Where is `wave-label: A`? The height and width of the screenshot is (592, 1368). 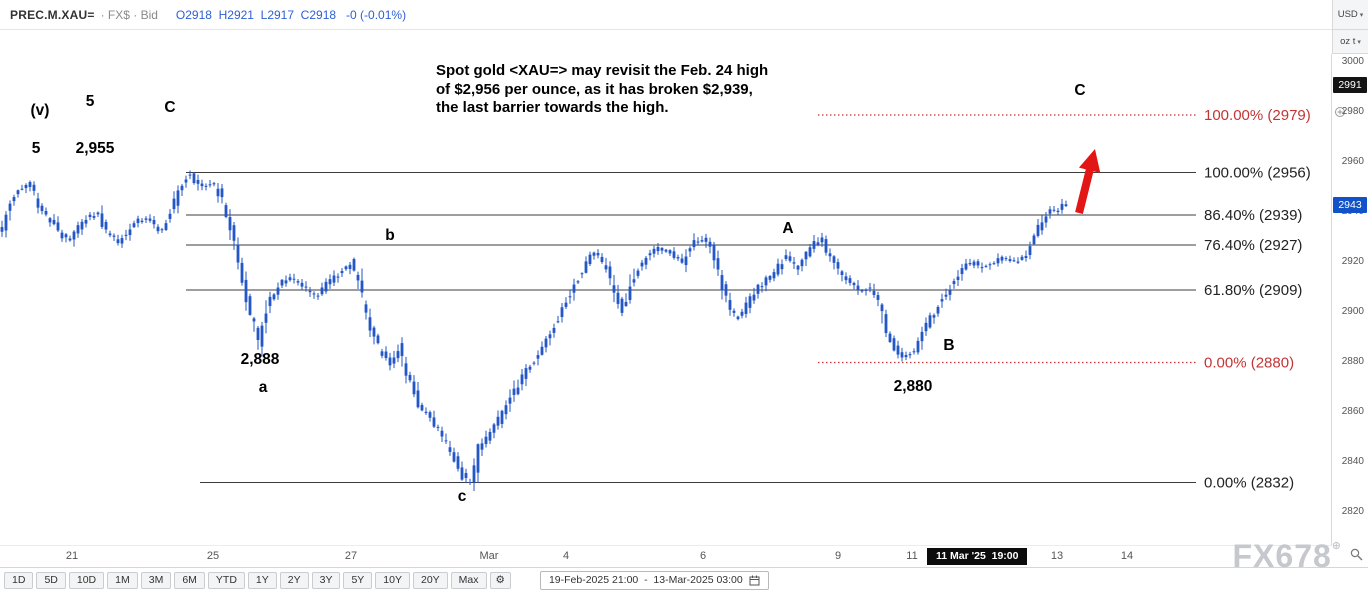
wave-label: A is located at coordinates (787, 228).